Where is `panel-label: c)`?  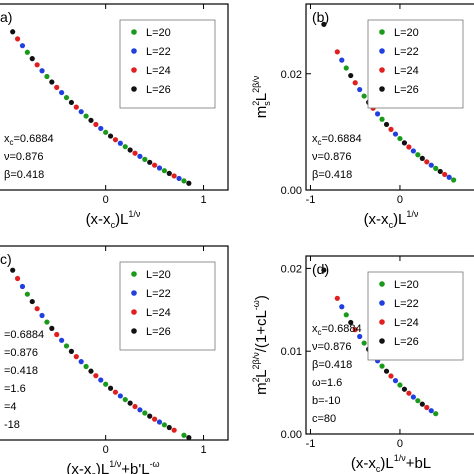 panel-label: c) is located at coordinates (6, 259).